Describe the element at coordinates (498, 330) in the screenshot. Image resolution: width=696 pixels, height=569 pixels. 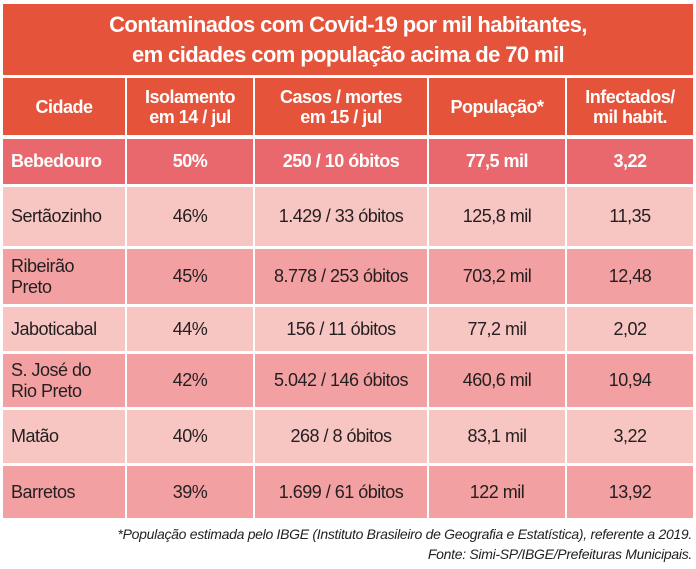
I see `cell-population: 77,2 mil` at that location.